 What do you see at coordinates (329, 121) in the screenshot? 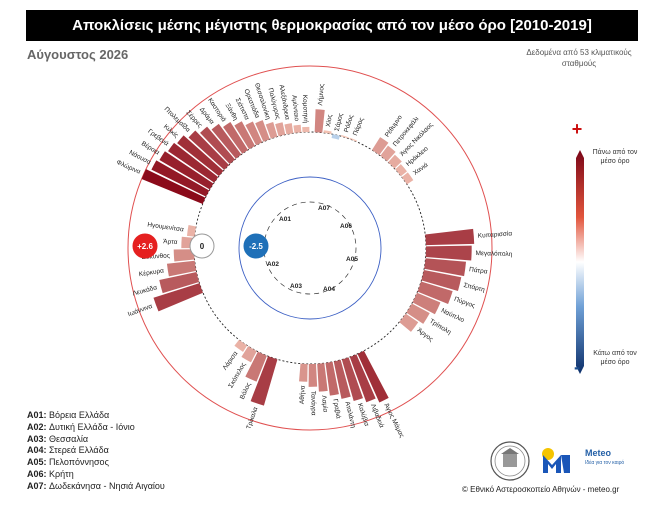
I see `station-label: Χίος` at bounding box center [329, 121].